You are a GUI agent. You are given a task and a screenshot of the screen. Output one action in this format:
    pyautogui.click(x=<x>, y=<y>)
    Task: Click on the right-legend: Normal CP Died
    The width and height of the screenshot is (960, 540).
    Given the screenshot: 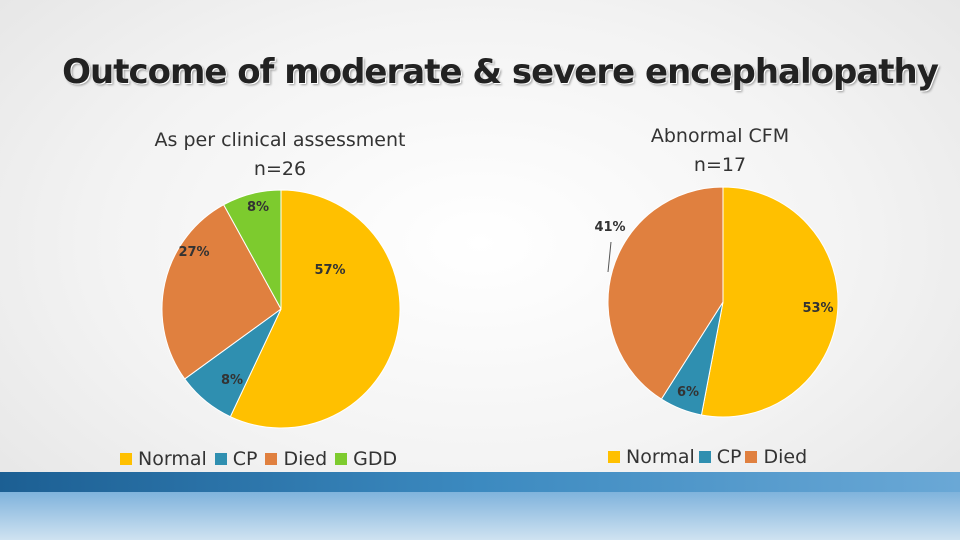 What is the action you would take?
    pyautogui.click(x=709, y=457)
    